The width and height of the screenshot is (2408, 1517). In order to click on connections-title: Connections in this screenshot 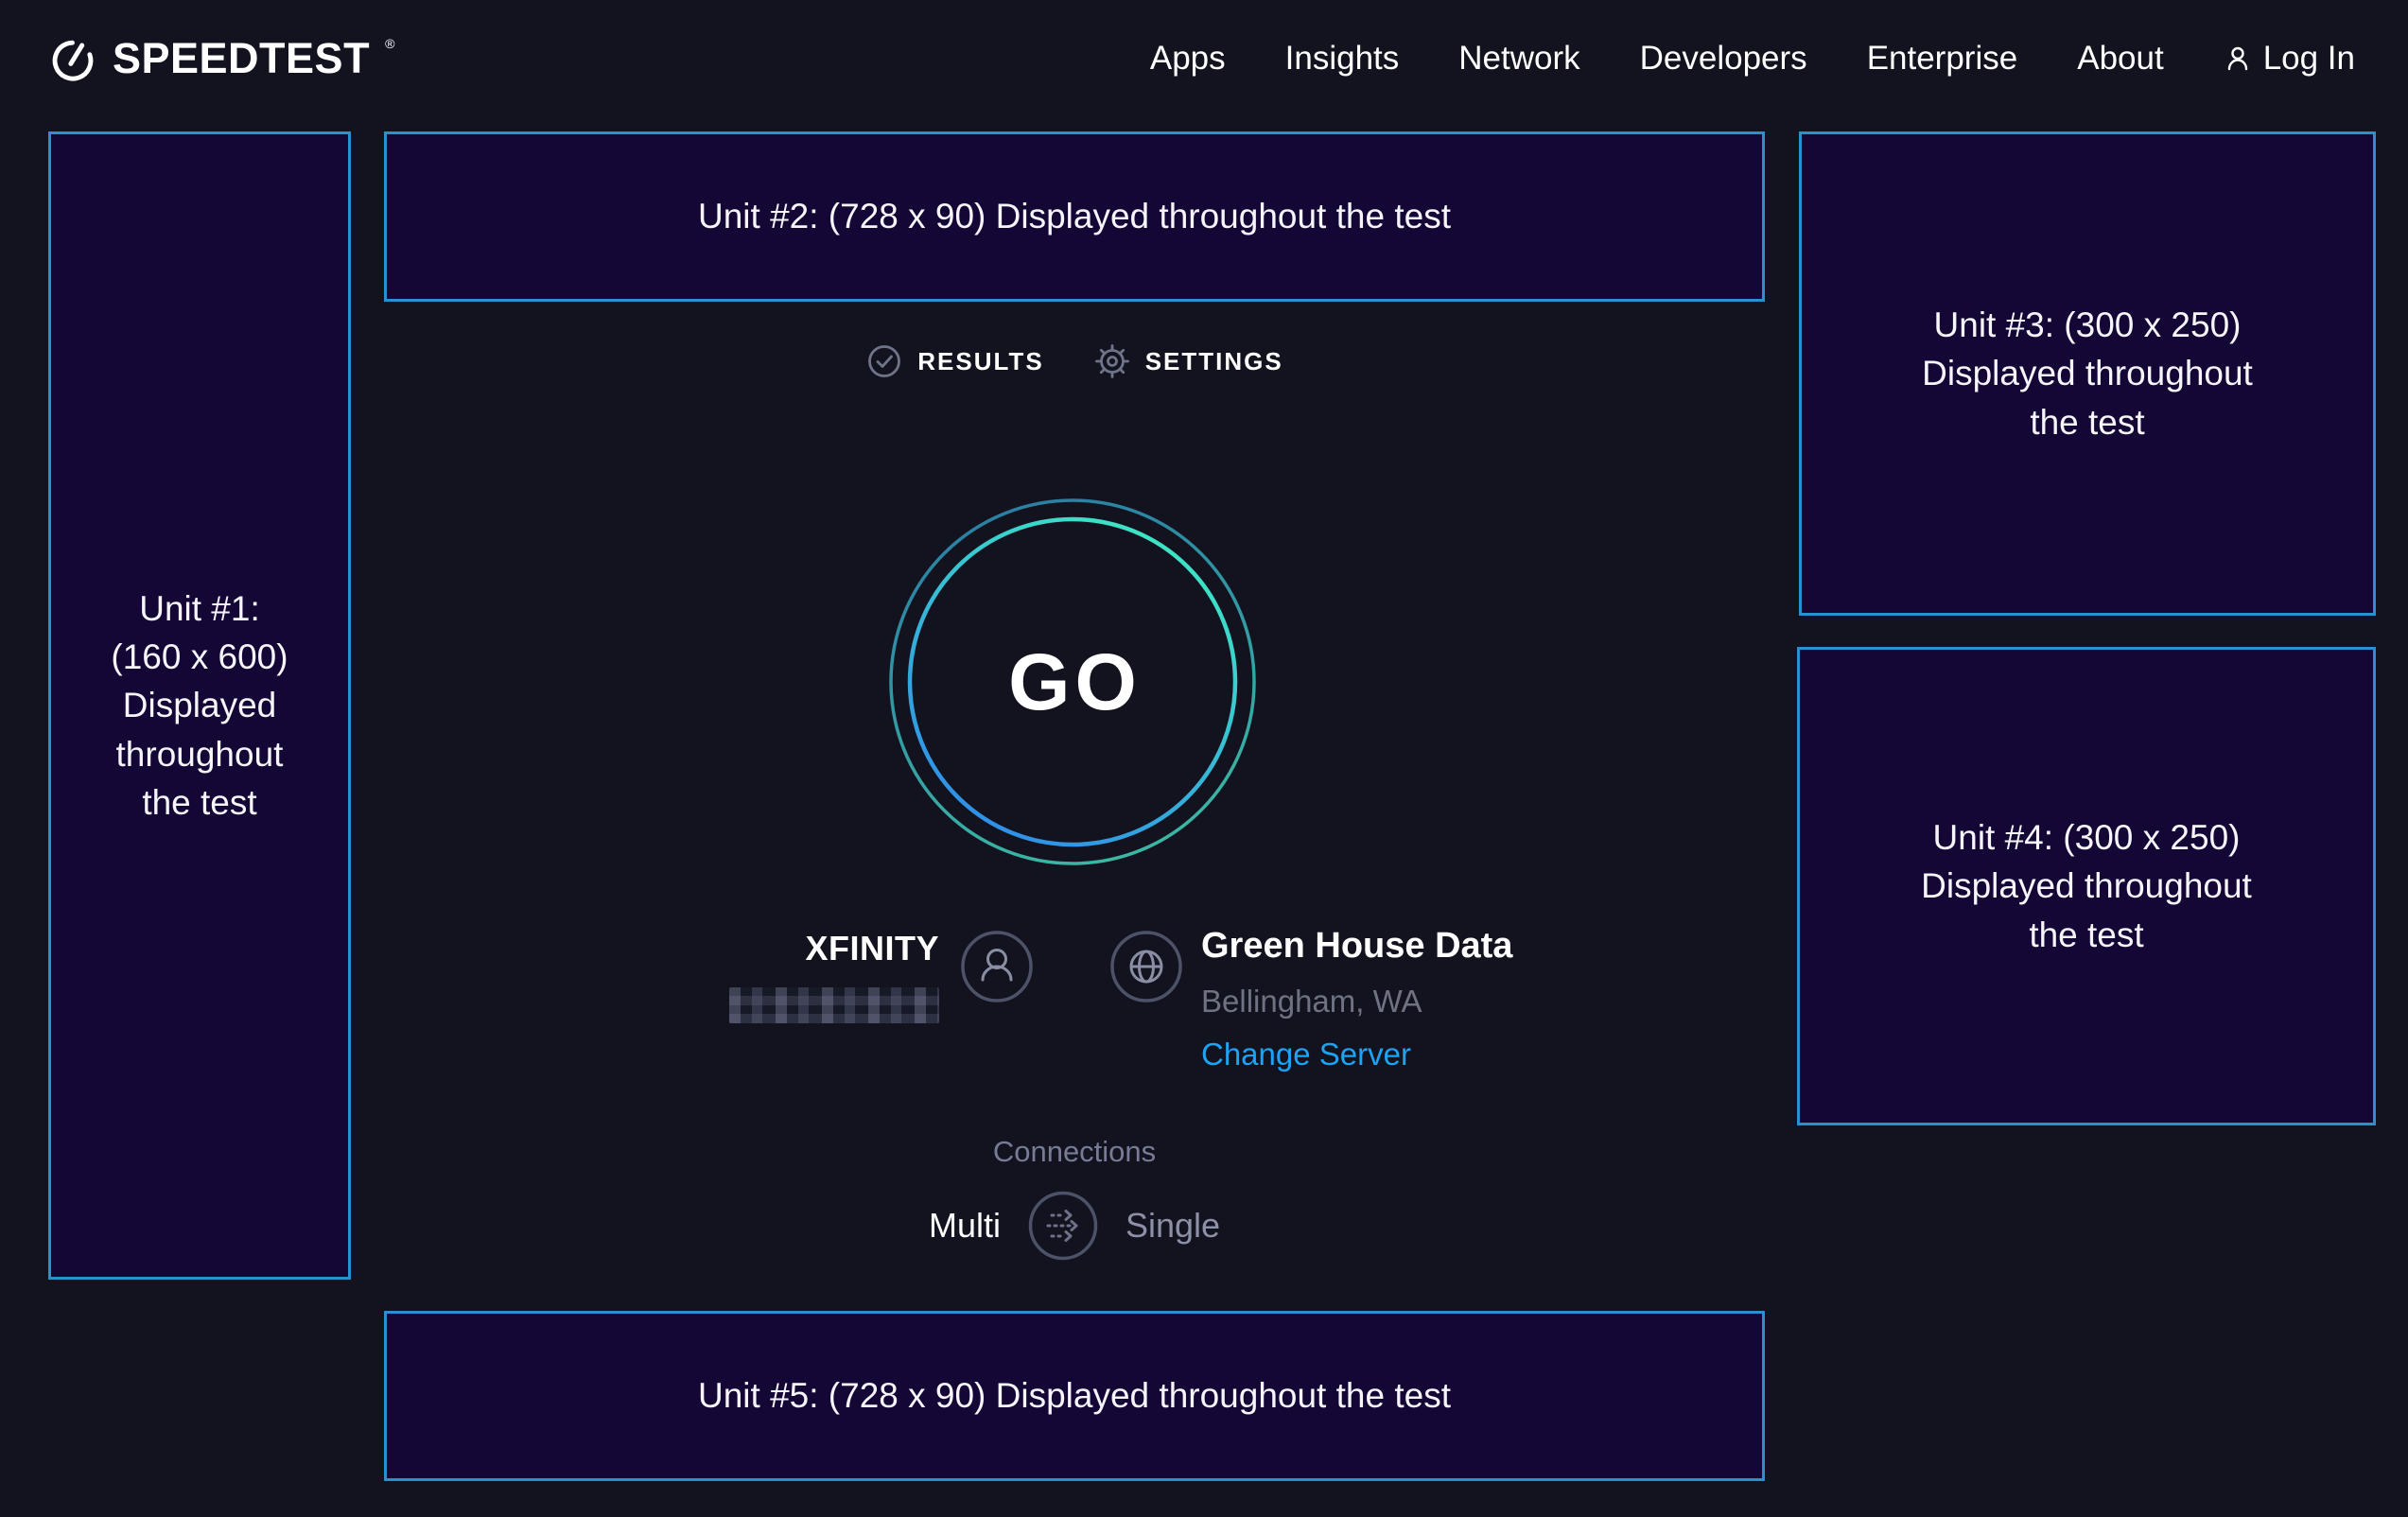, I will do `click(1074, 1151)`.